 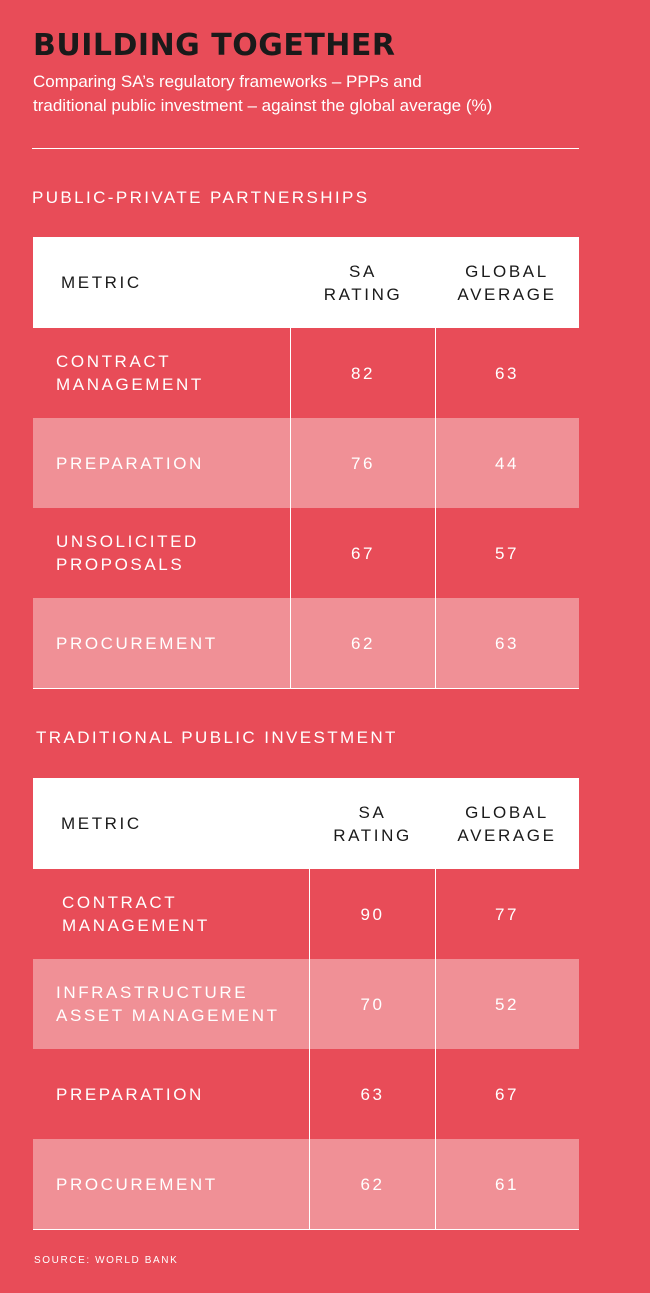 I want to click on ppp-row-sa-value: 67, so click(x=363, y=553).